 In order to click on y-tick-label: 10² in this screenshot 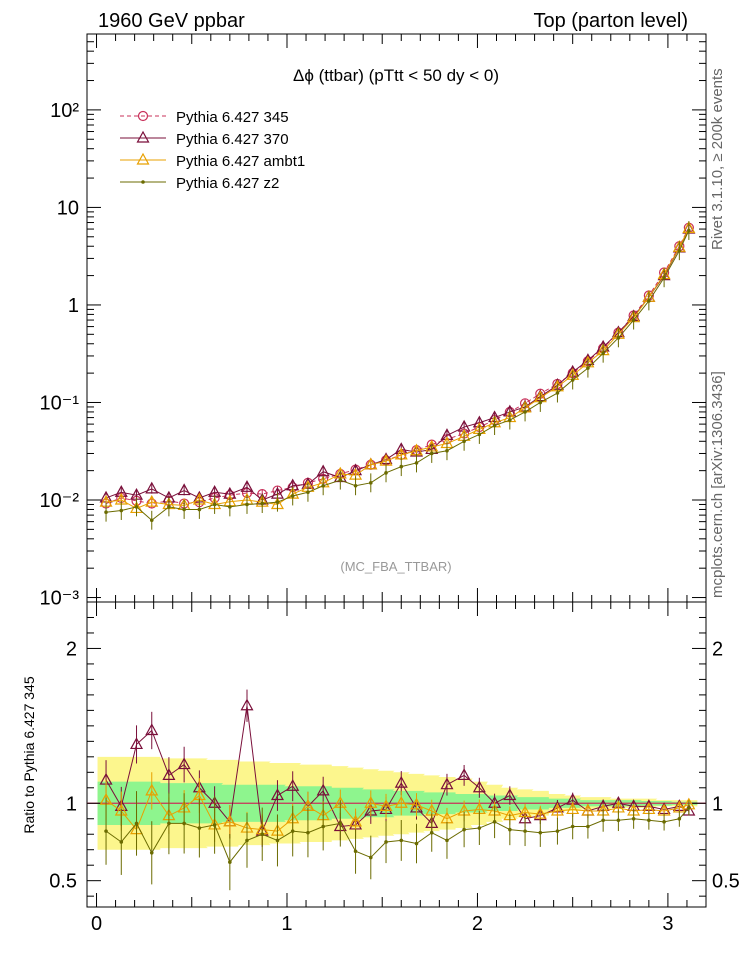, I will do `click(64, 111)`.